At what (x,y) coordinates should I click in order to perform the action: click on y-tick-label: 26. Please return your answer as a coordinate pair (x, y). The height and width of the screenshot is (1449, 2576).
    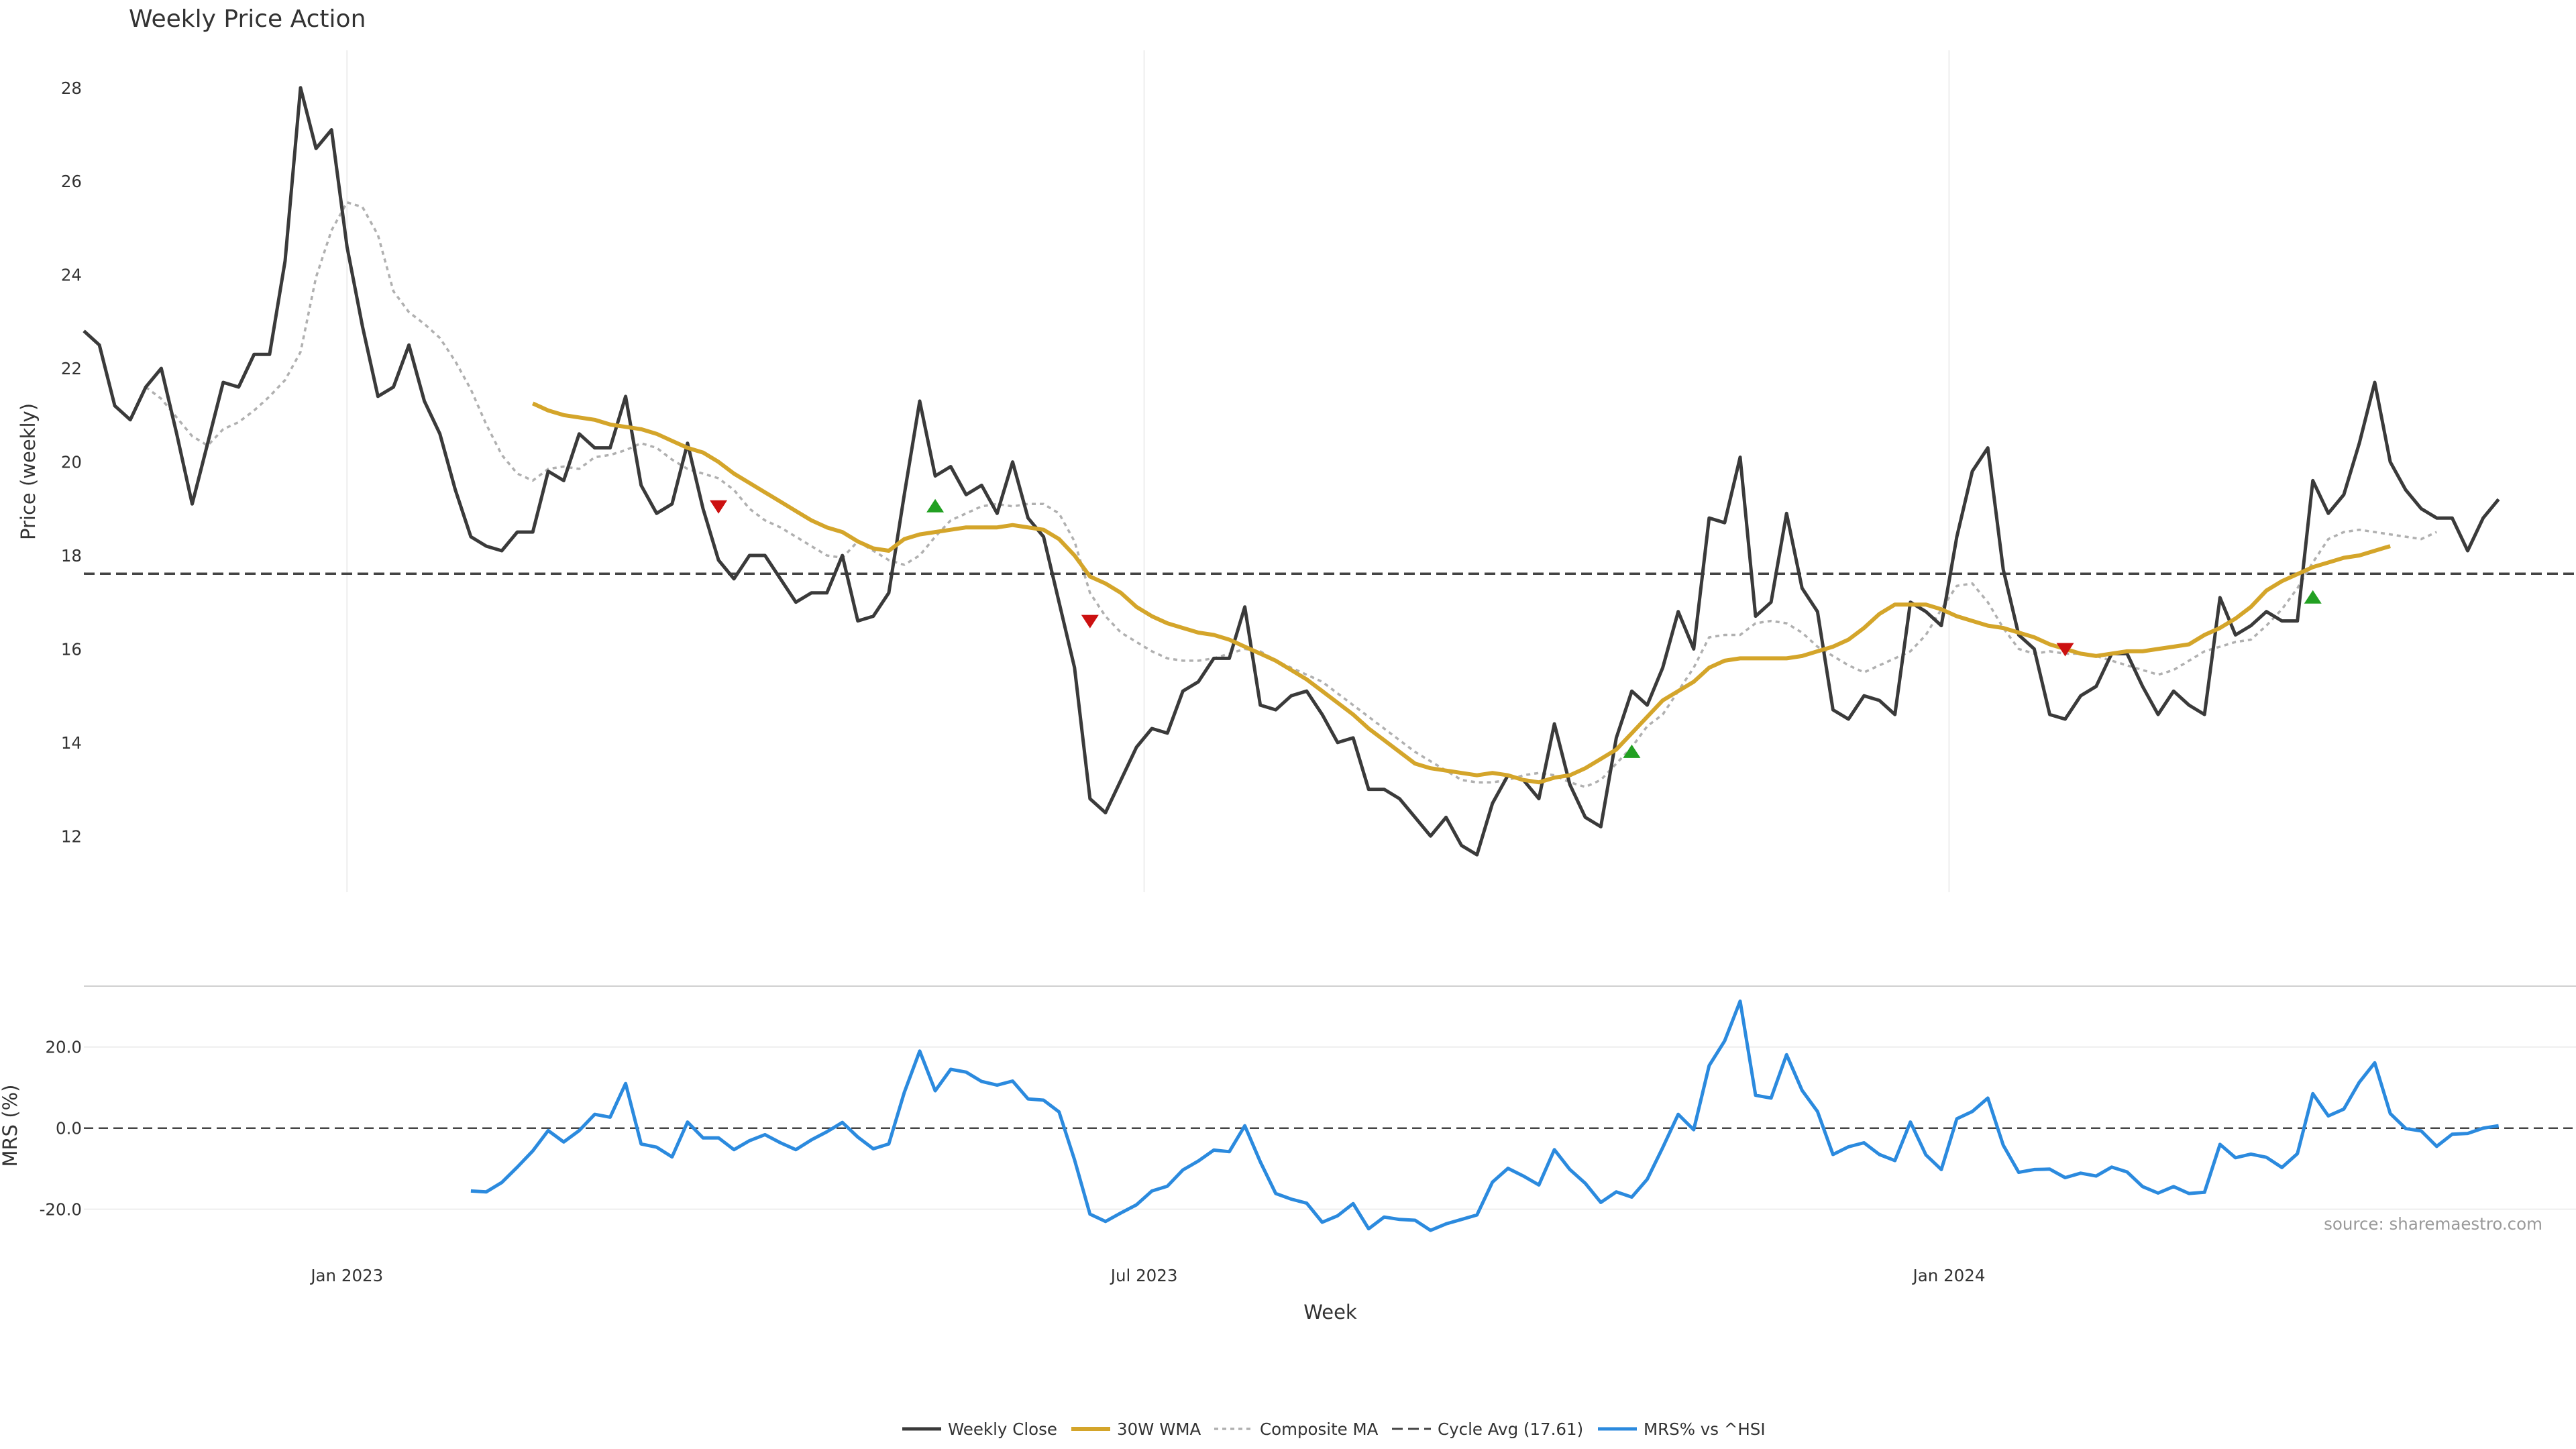
    Looking at the image, I should click on (71, 181).